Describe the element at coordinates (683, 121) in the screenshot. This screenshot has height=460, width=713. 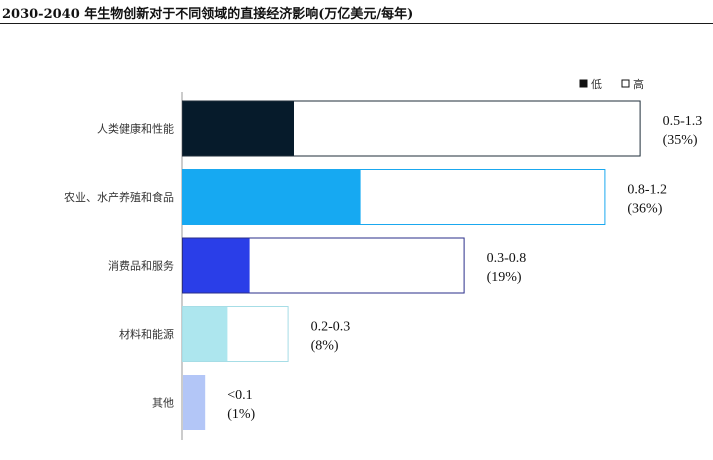
I see `value-range-label-0: 0.5-1.3` at that location.